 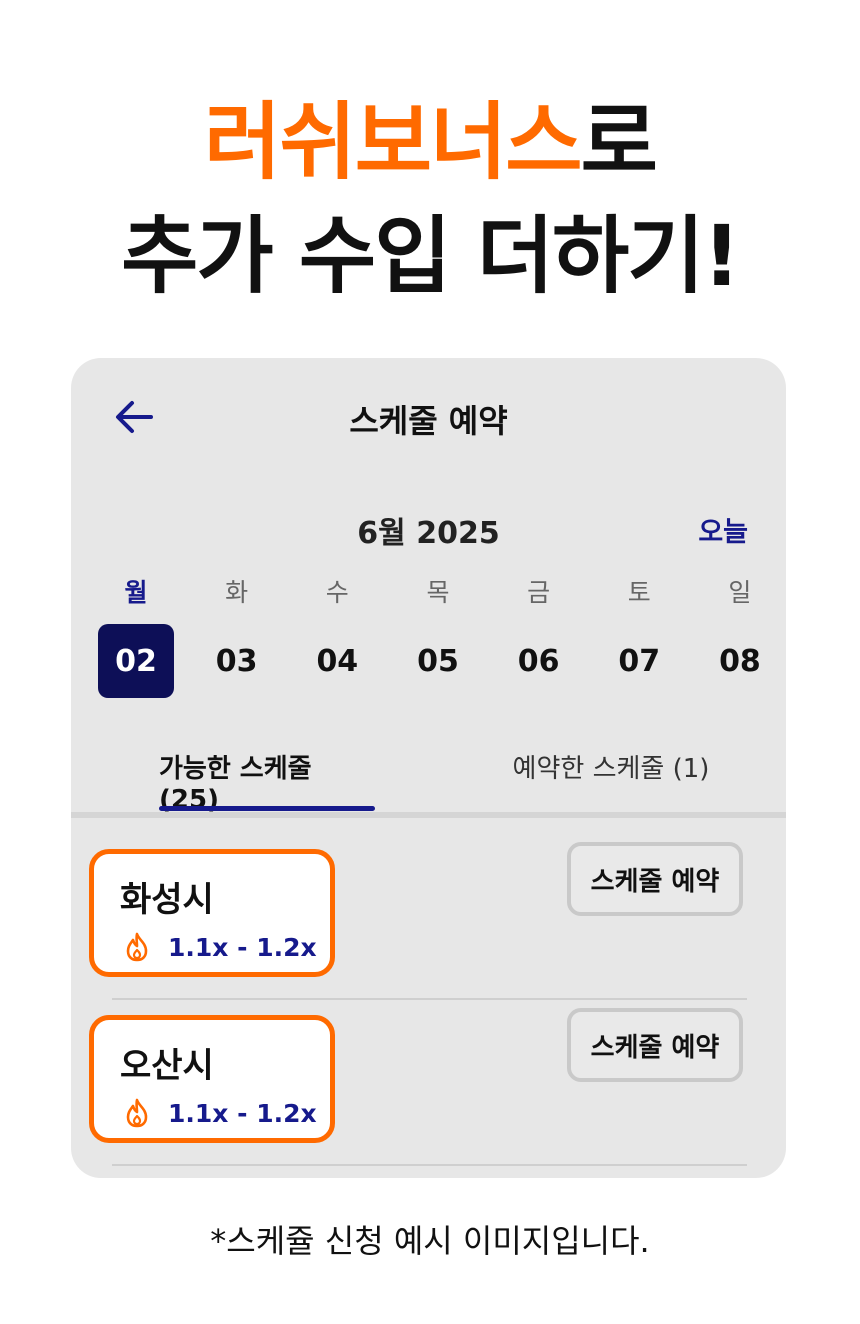 What do you see at coordinates (167, 1066) in the screenshot?
I see `location-name: 오산시` at bounding box center [167, 1066].